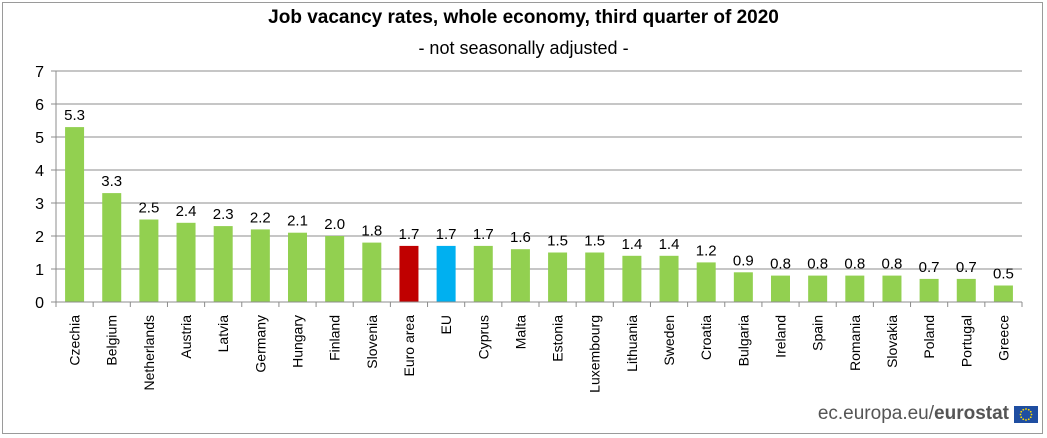  I want to click on x-tick-label: Lithuania, so click(632, 343).